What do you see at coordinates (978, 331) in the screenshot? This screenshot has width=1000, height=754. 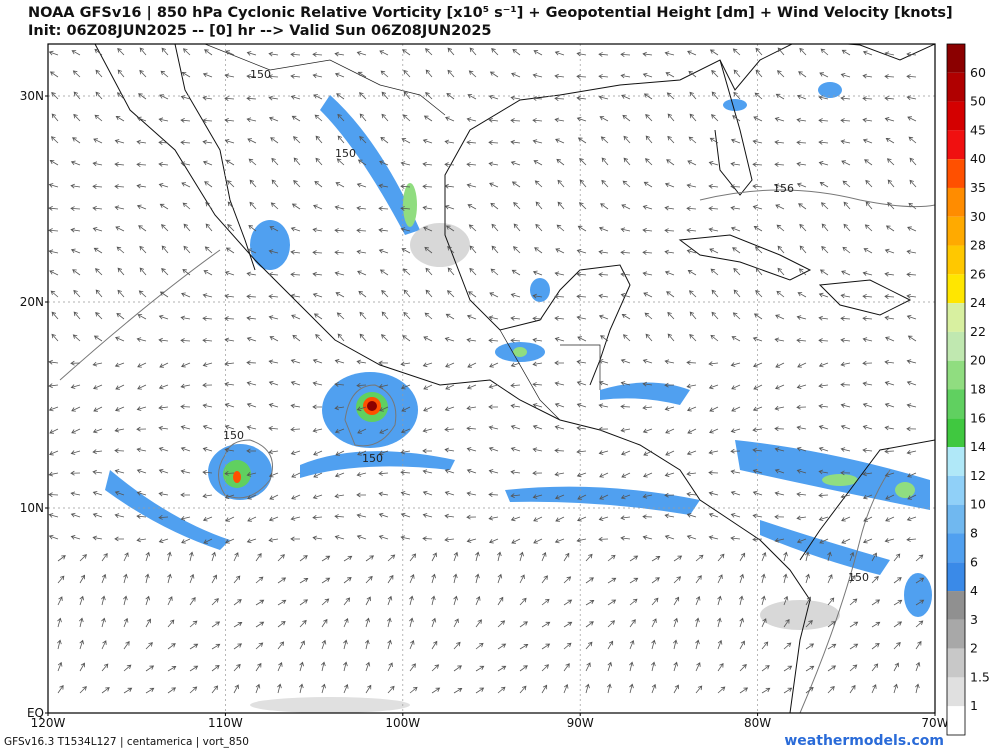 I see `colorbar-label: 22` at bounding box center [978, 331].